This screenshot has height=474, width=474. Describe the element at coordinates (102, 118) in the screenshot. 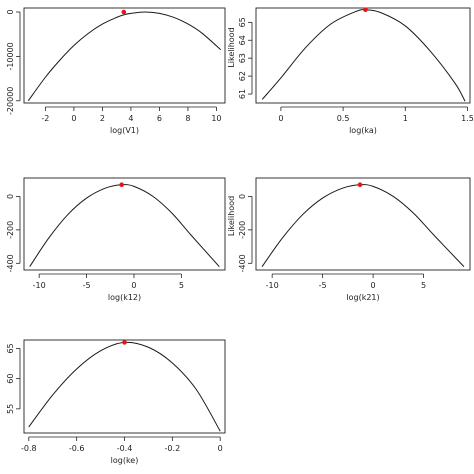

I see `x-tick-label: 2` at that location.